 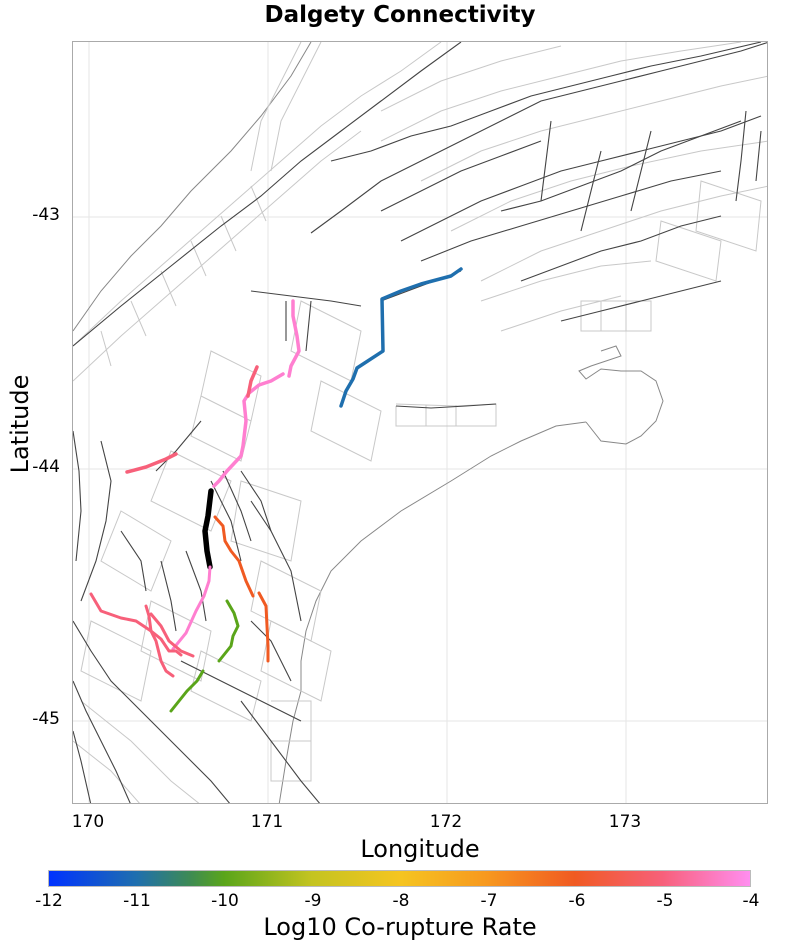 What do you see at coordinates (401, 337) in the screenshot?
I see `blue-fault` at bounding box center [401, 337].